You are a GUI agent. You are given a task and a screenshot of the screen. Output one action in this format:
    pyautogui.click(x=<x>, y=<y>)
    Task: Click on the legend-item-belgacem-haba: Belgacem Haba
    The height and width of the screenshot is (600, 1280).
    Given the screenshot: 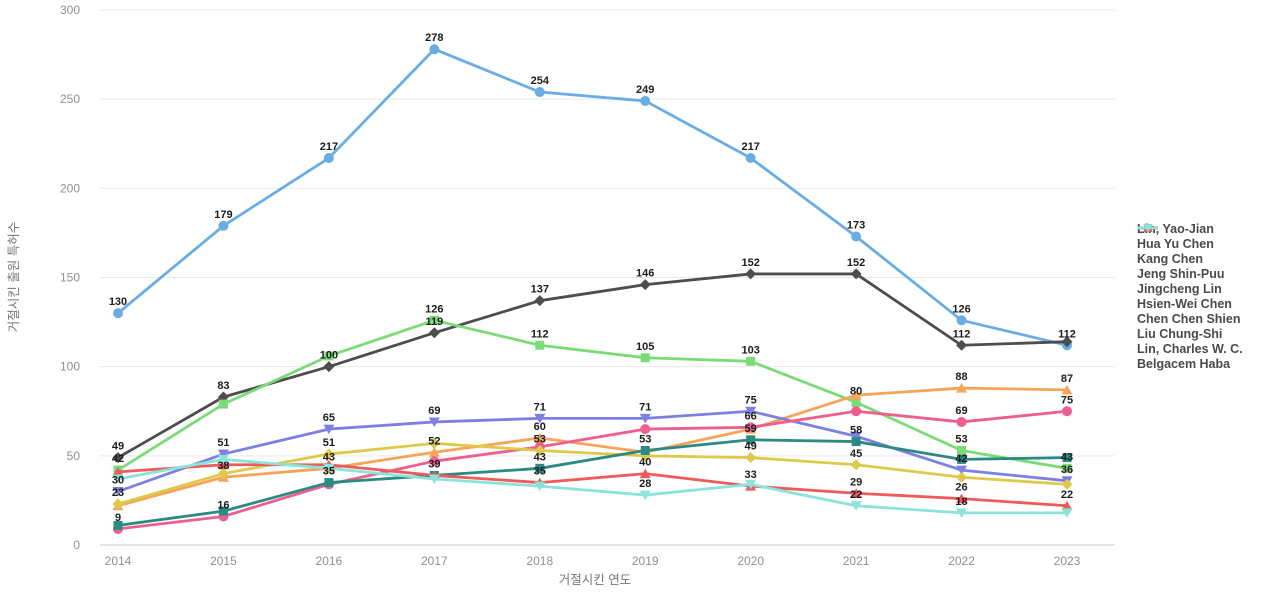 What is the action you would take?
    pyautogui.click(x=1190, y=298)
    